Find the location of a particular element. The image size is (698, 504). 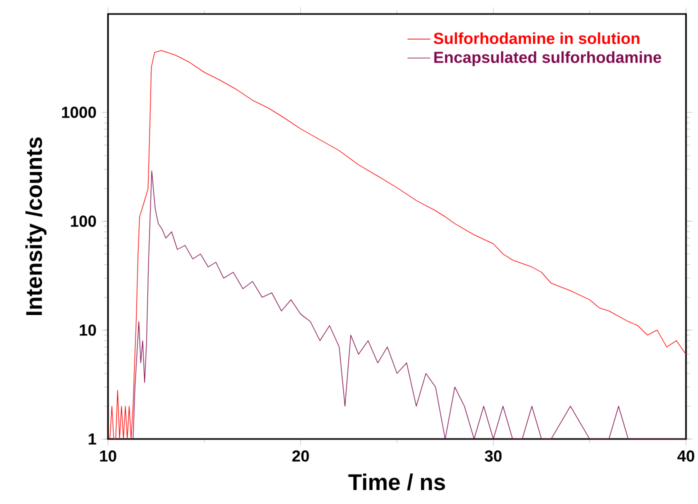

y-tick-label: 10 is located at coordinates (88, 330).